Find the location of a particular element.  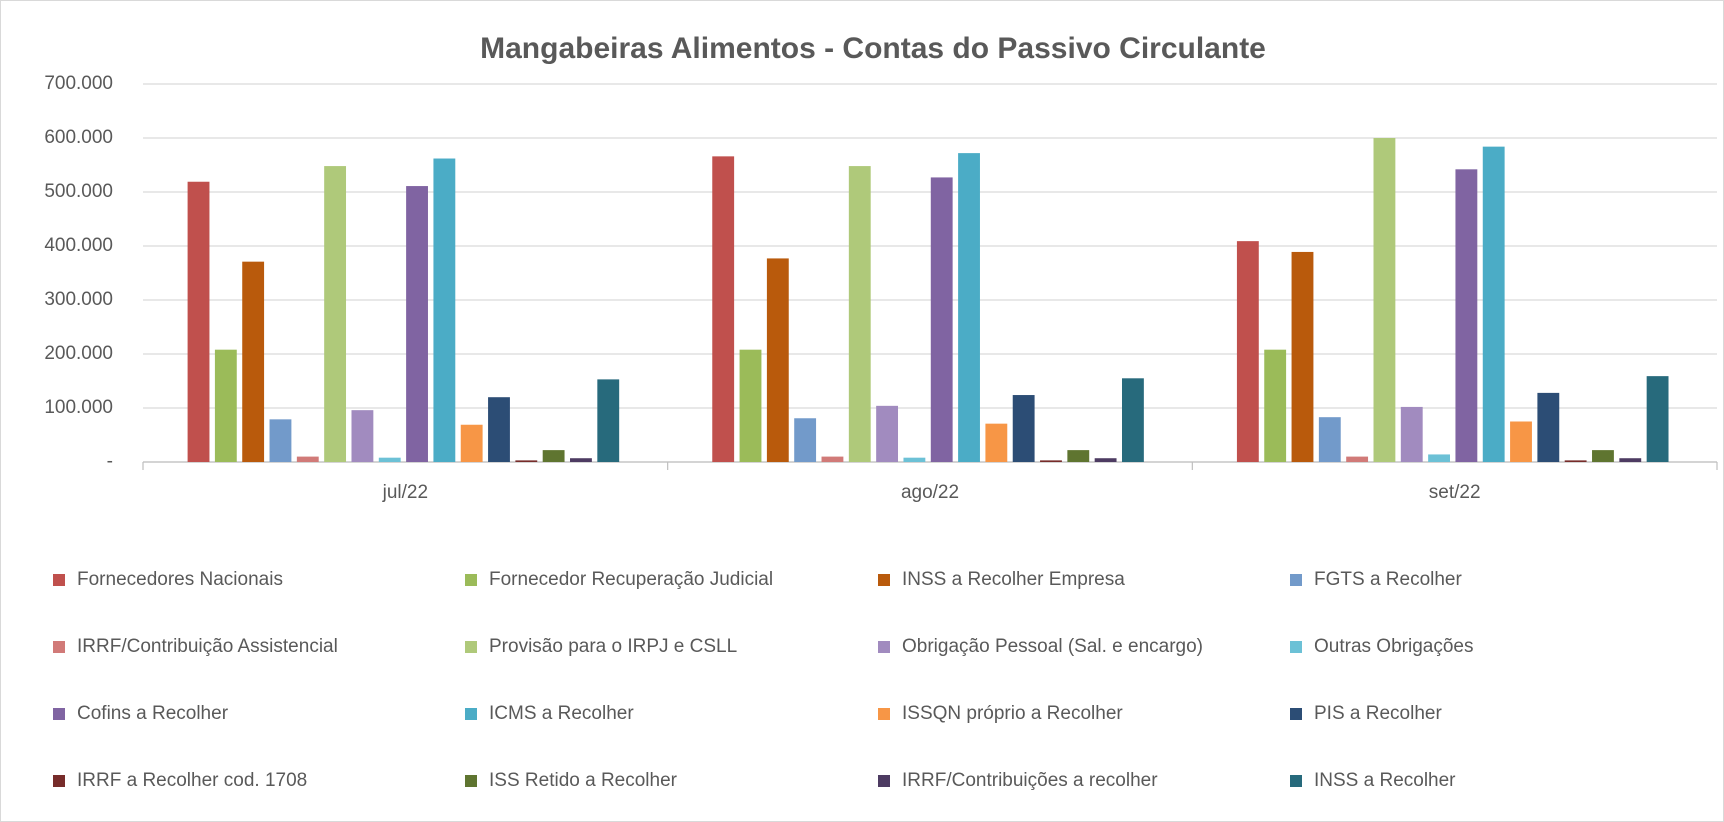

y-tick-label: 700.000 is located at coordinates (78, 83).